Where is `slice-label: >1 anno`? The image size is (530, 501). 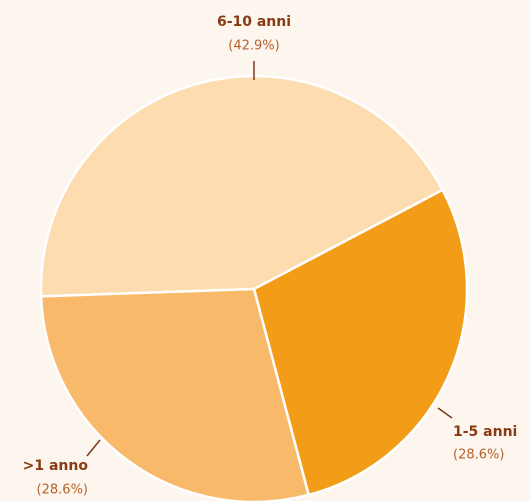
slice-label: >1 anno is located at coordinates (56, 466).